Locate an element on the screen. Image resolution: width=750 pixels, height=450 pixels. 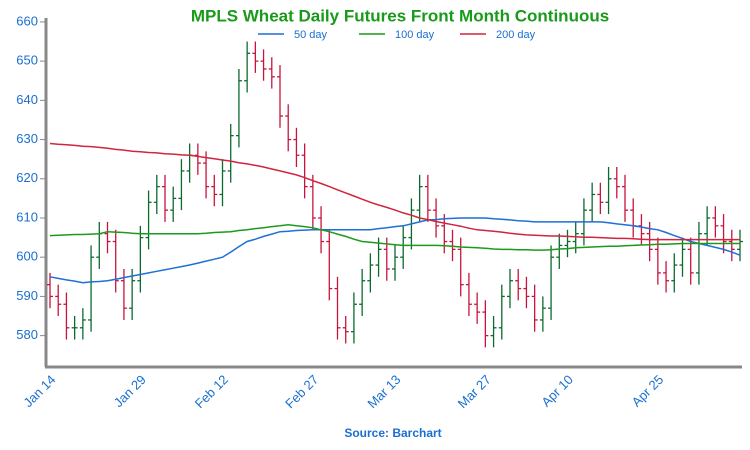
legend-label: 100 day is located at coordinates (415, 35).